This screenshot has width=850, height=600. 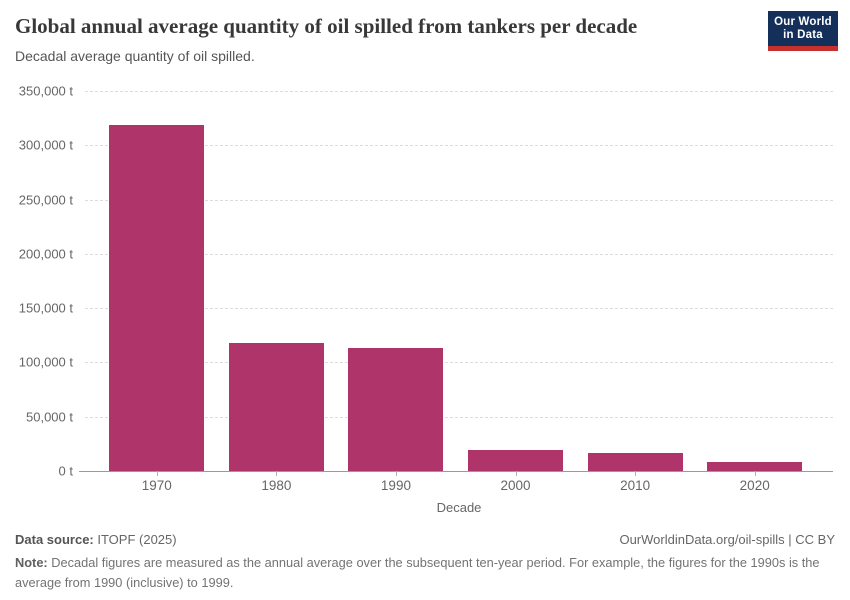 I want to click on bar-1990, so click(x=396, y=409).